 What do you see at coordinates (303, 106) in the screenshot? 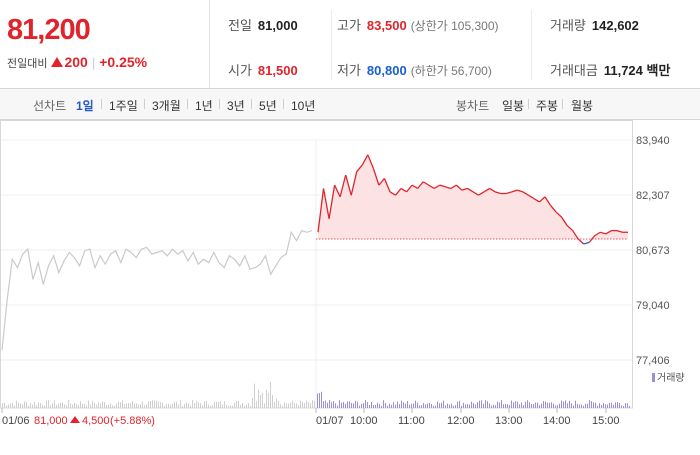
I see `tab-10-years: 10년` at bounding box center [303, 106].